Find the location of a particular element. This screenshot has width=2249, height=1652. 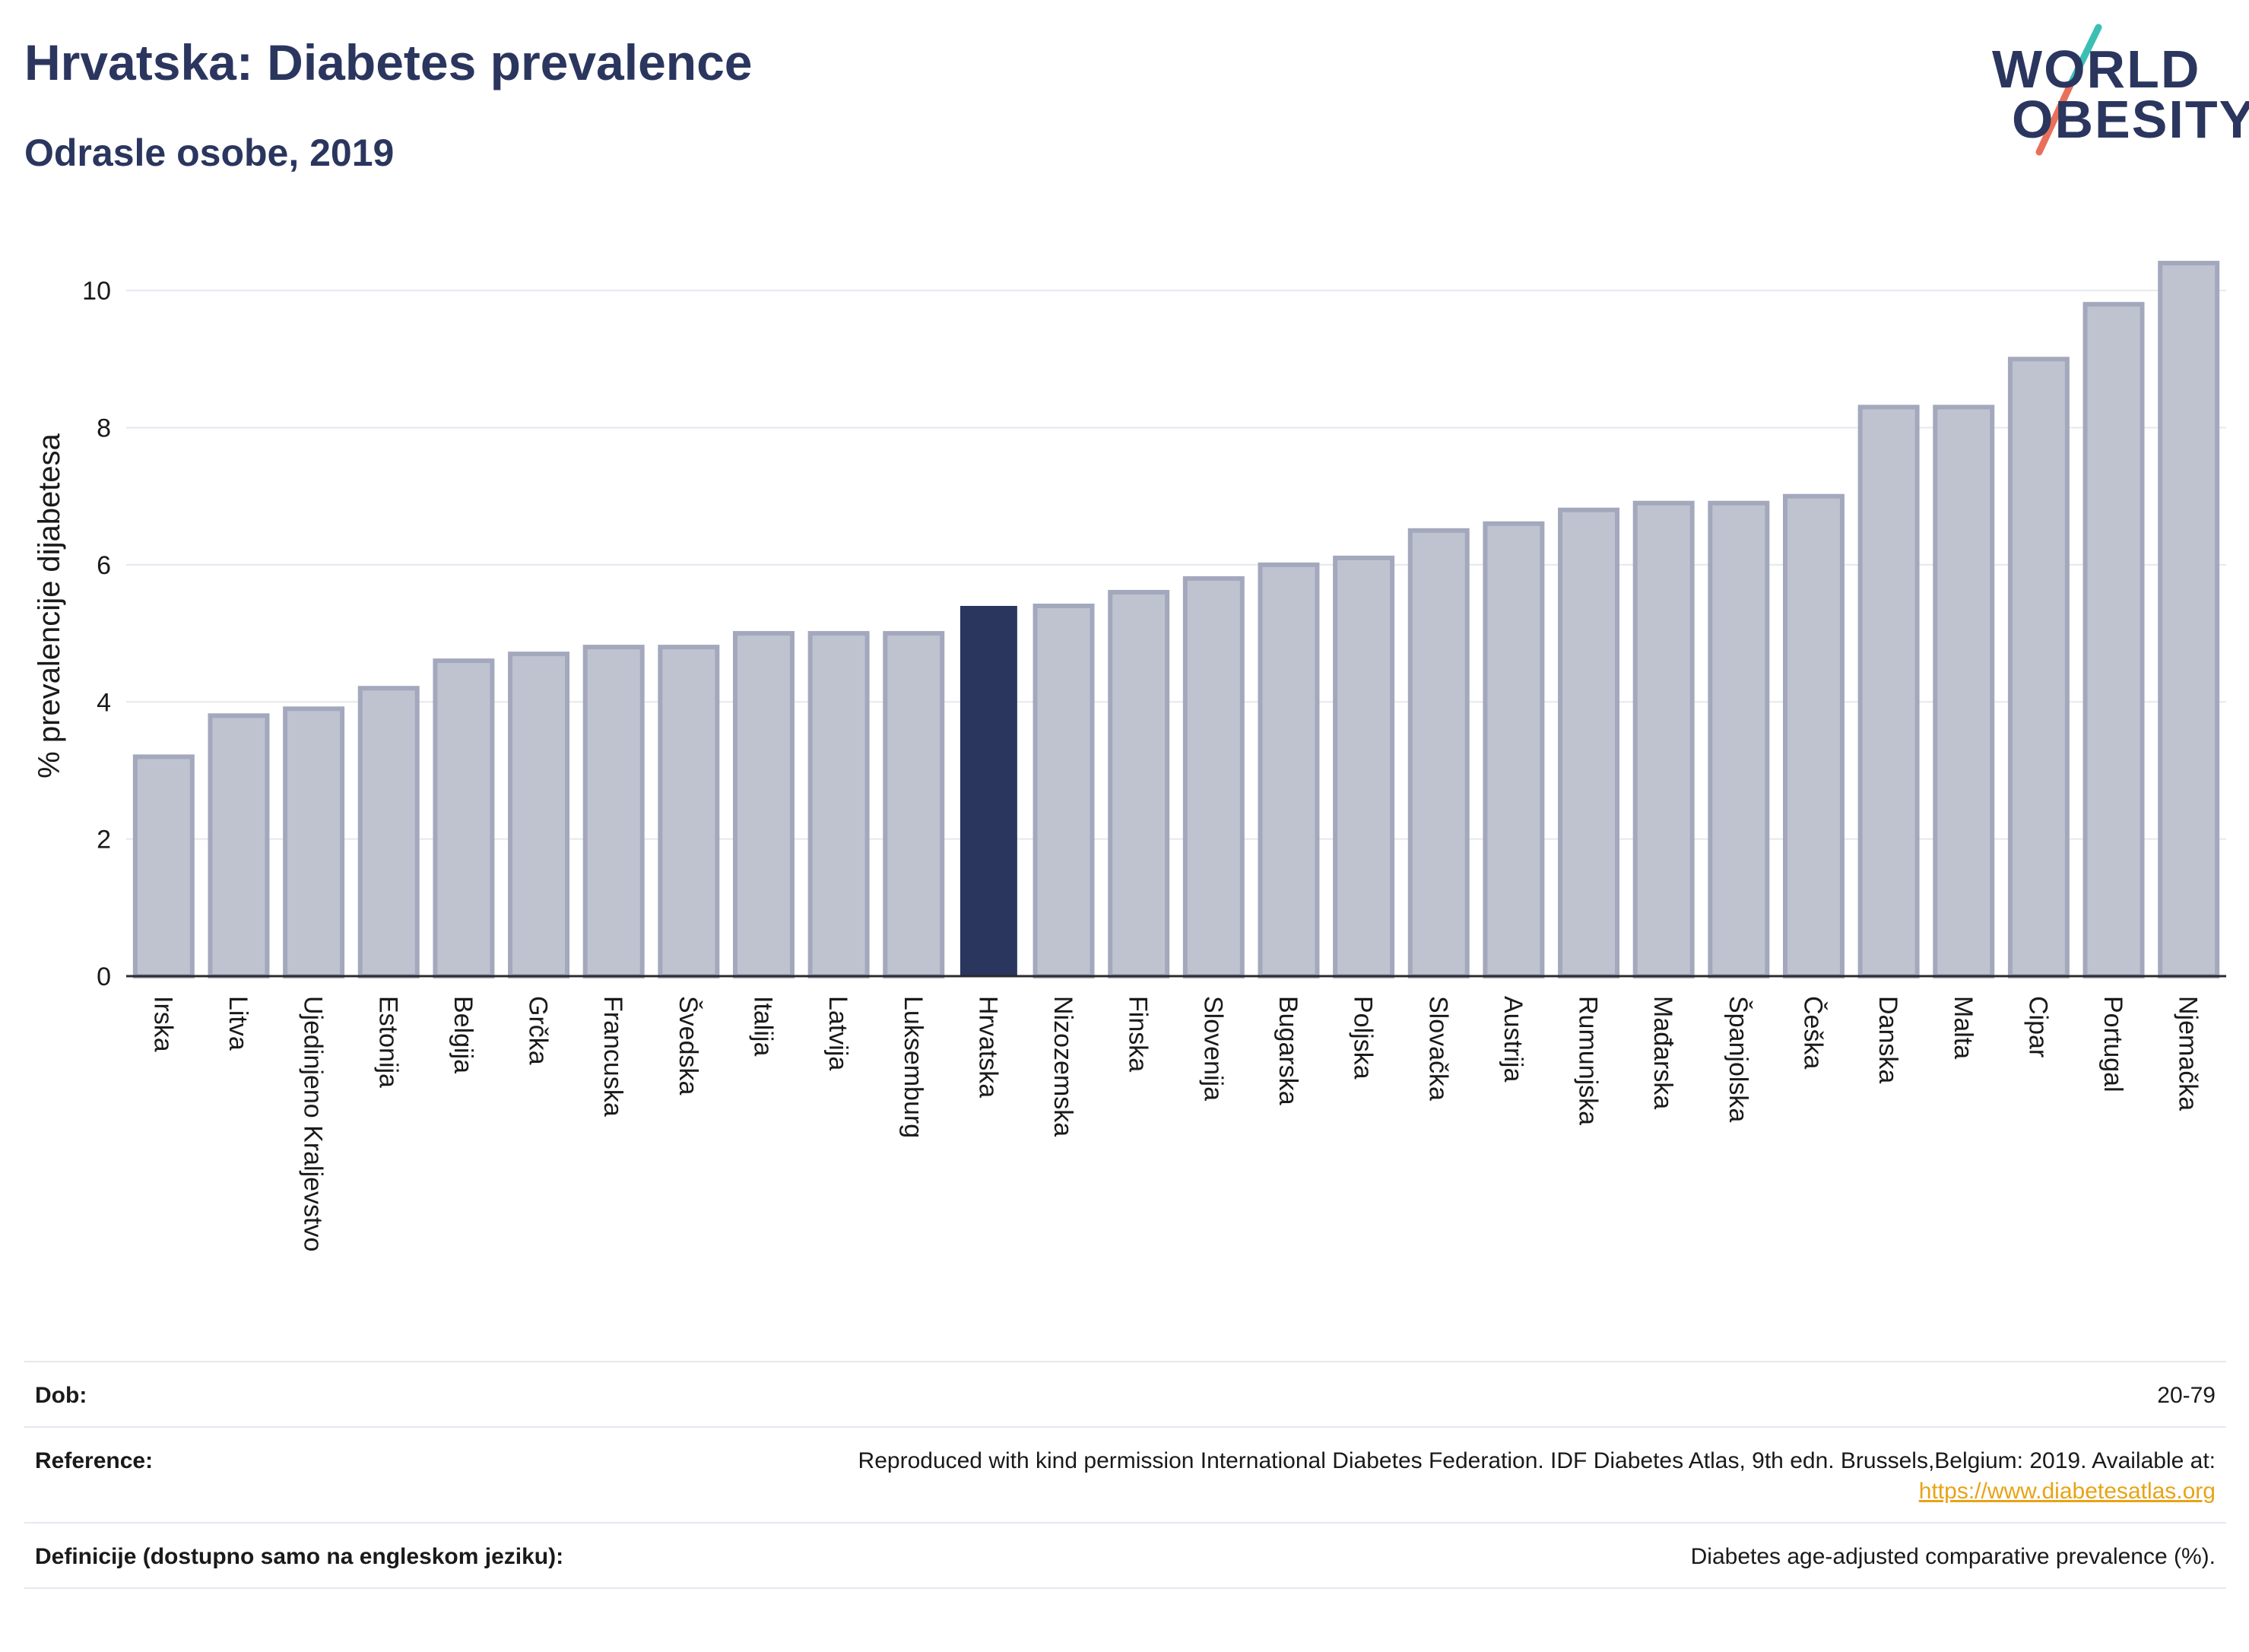

x-tick-label: Danska is located at coordinates (1887, 1039).